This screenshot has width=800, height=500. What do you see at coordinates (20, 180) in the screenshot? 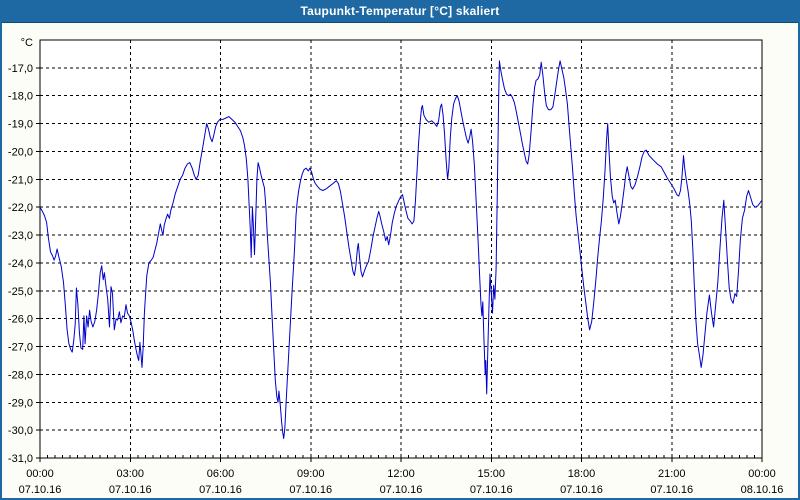
I see `y-tick-label: -21,0` at bounding box center [20, 180].